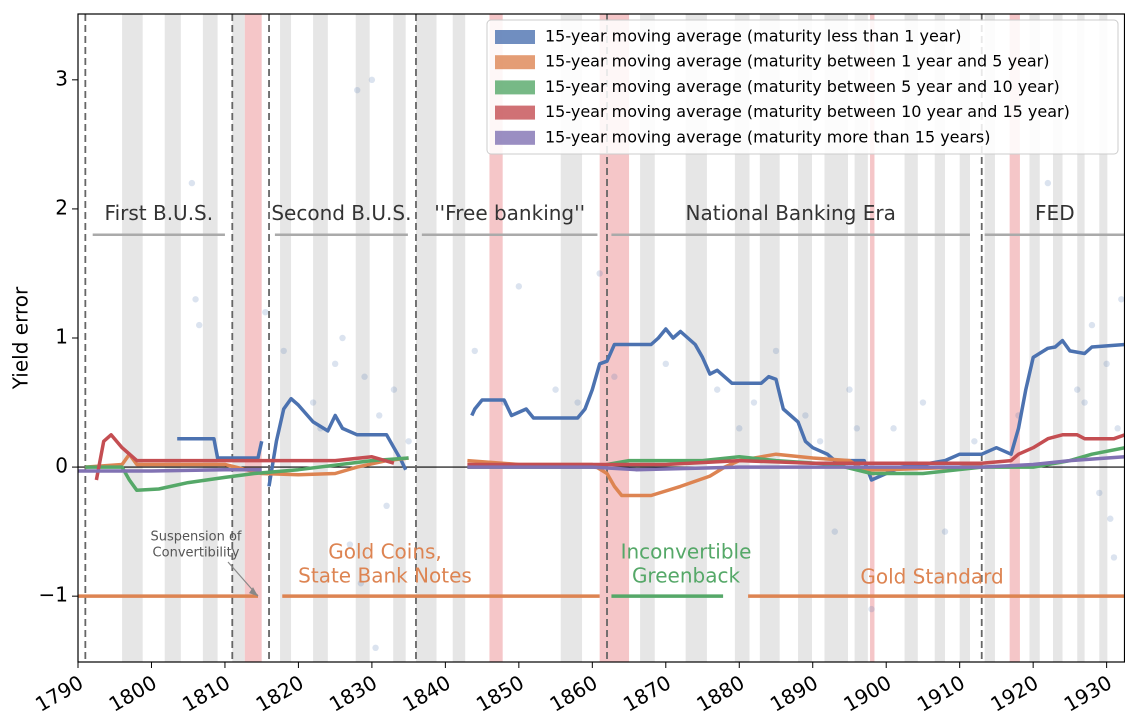 Image resolution: width=1125 pixels, height=713 pixels. I want to click on y-tick-label: 2, so click(61, 207).